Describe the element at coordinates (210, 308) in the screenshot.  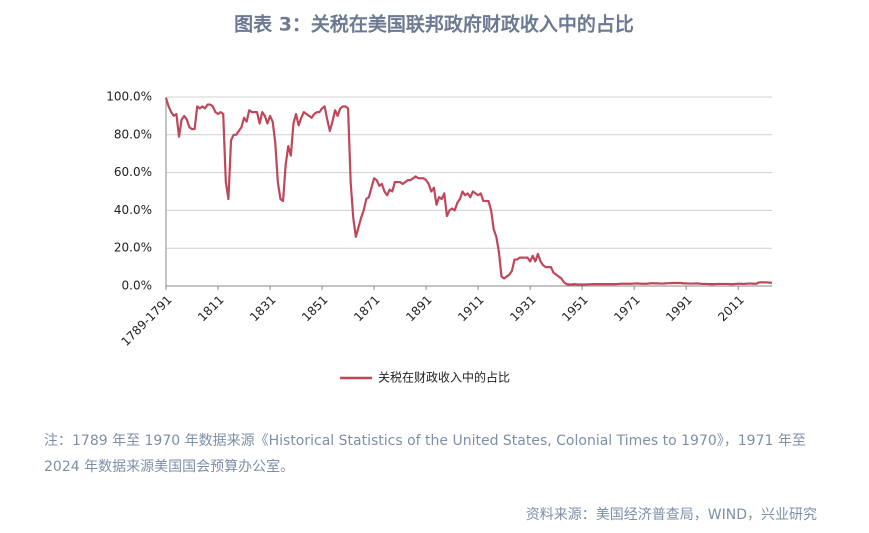
I see `x-tick-label: 1811` at that location.